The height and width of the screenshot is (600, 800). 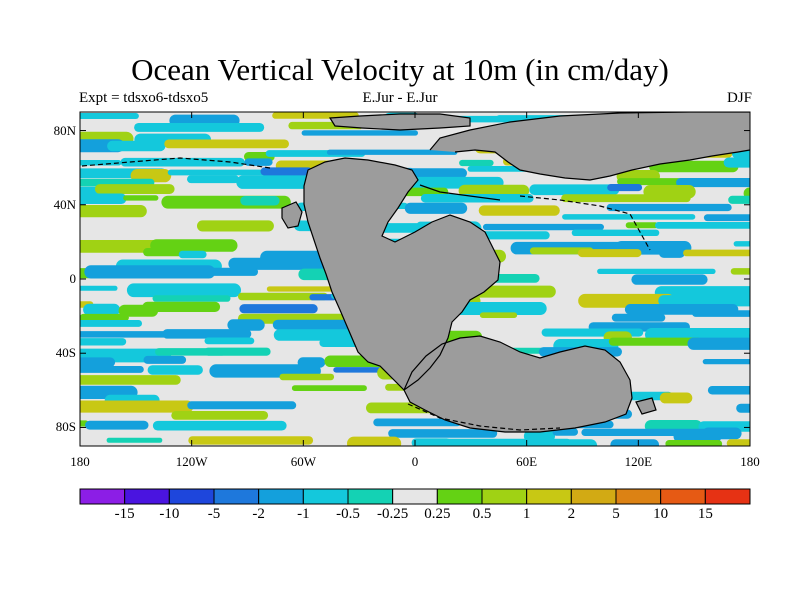 What do you see at coordinates (526, 514) in the screenshot?
I see `colorbar-label: 1` at bounding box center [526, 514].